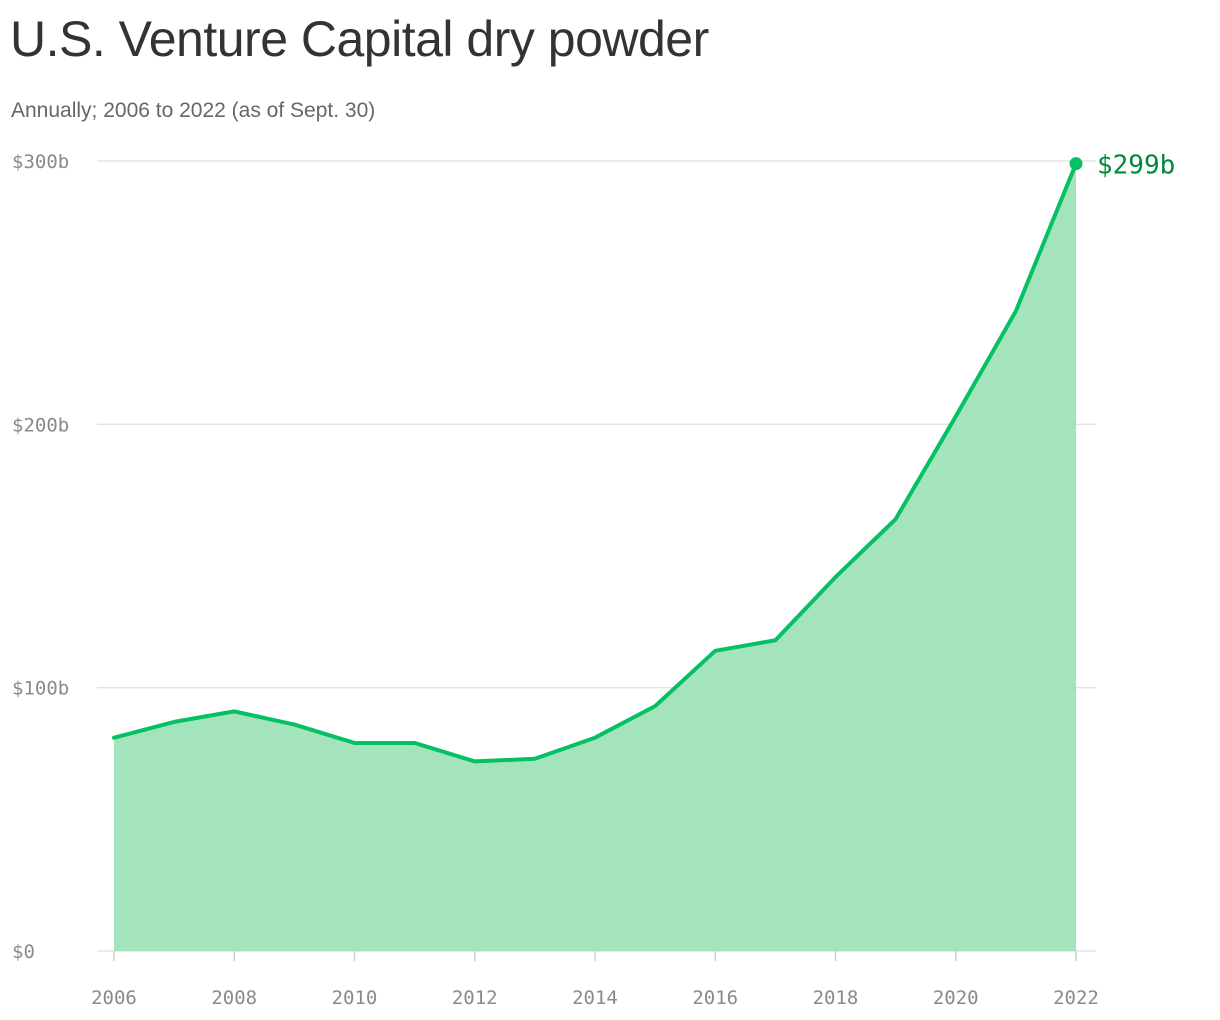 The width and height of the screenshot is (1220, 1020). Describe the element at coordinates (715, 998) in the screenshot. I see `x-tick-label: 2016` at that location.